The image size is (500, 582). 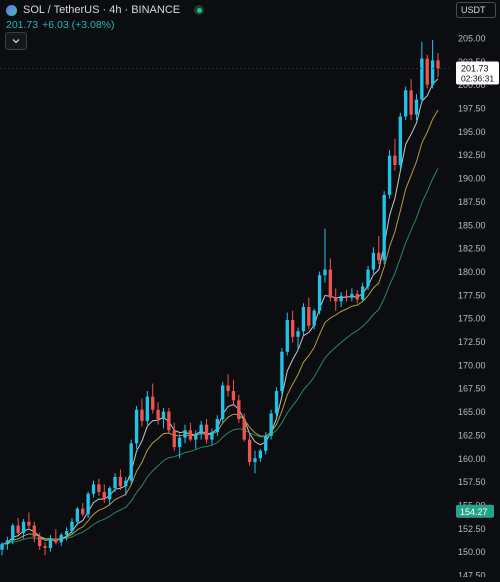 What do you see at coordinates (475, 511) in the screenshot?
I see `marker-badge` at bounding box center [475, 511].